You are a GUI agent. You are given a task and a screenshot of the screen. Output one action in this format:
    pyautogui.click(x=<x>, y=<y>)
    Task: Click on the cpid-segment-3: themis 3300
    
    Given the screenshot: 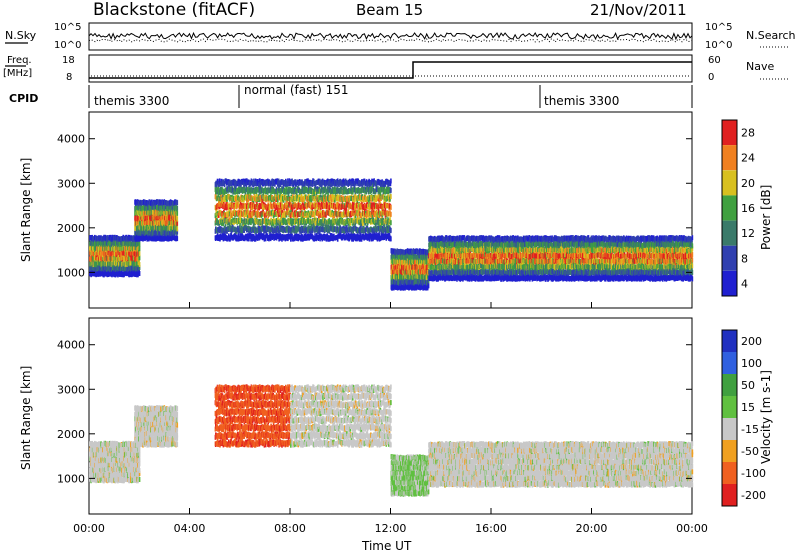 What is the action you would take?
    pyautogui.click(x=581, y=101)
    